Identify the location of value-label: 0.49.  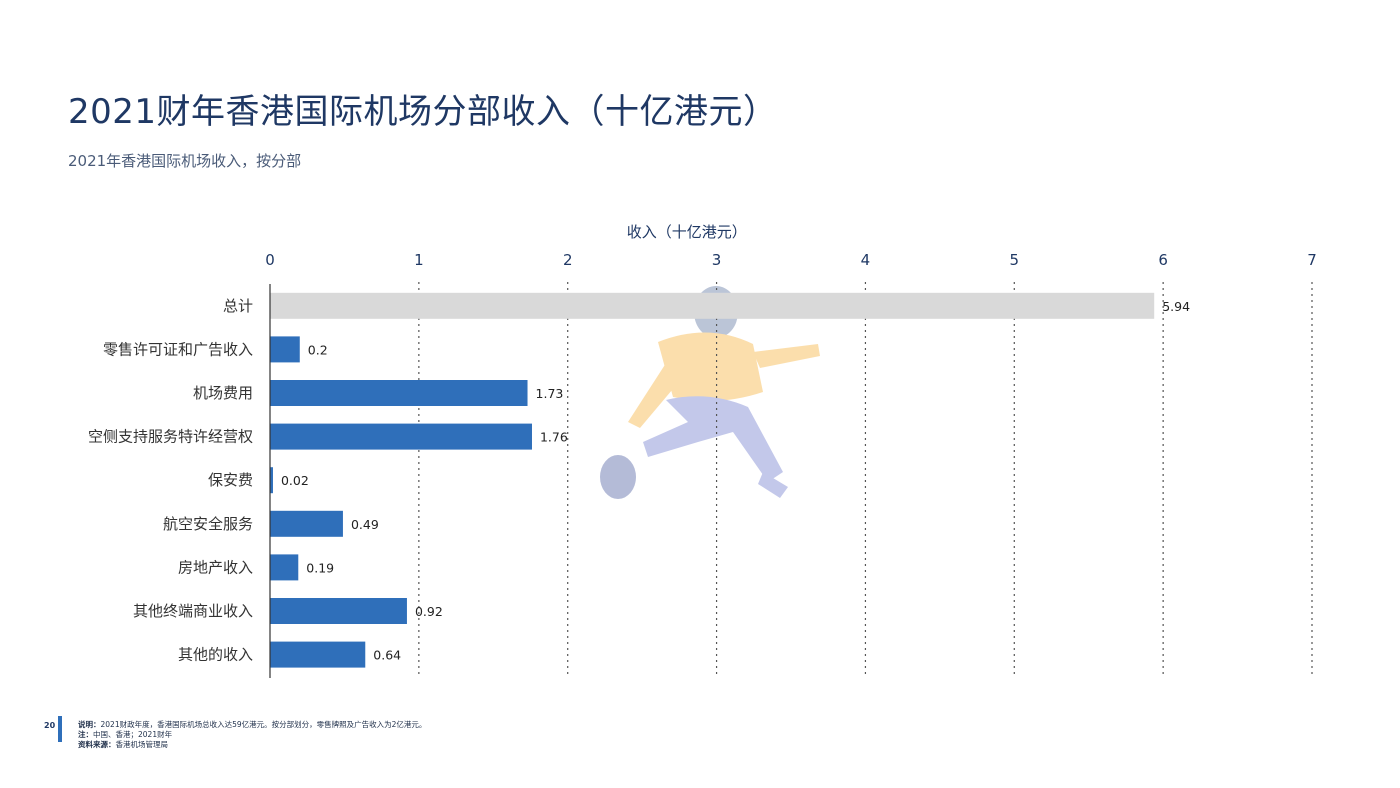
(365, 524).